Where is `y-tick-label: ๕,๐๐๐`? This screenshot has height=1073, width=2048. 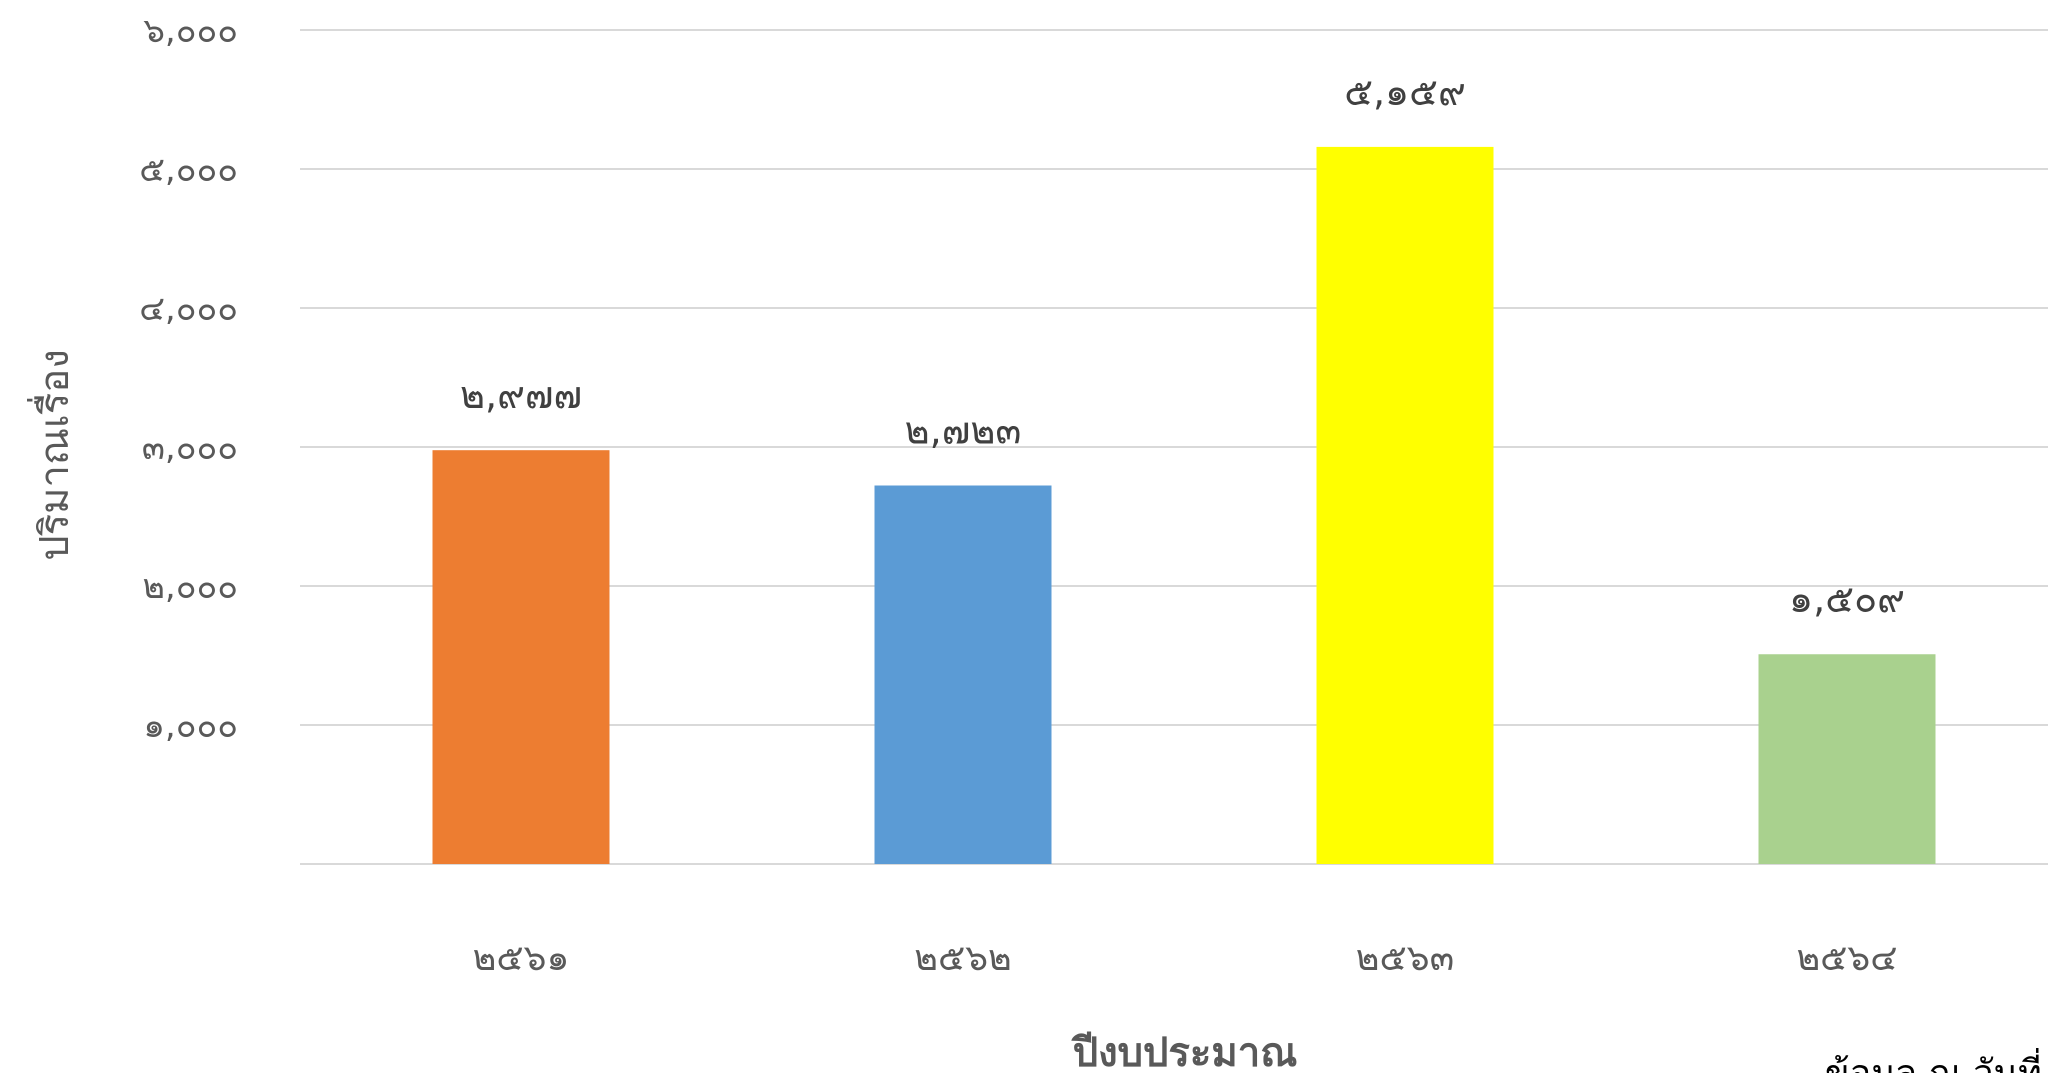
y-tick-label: ๕,๐๐๐ is located at coordinates (188, 170).